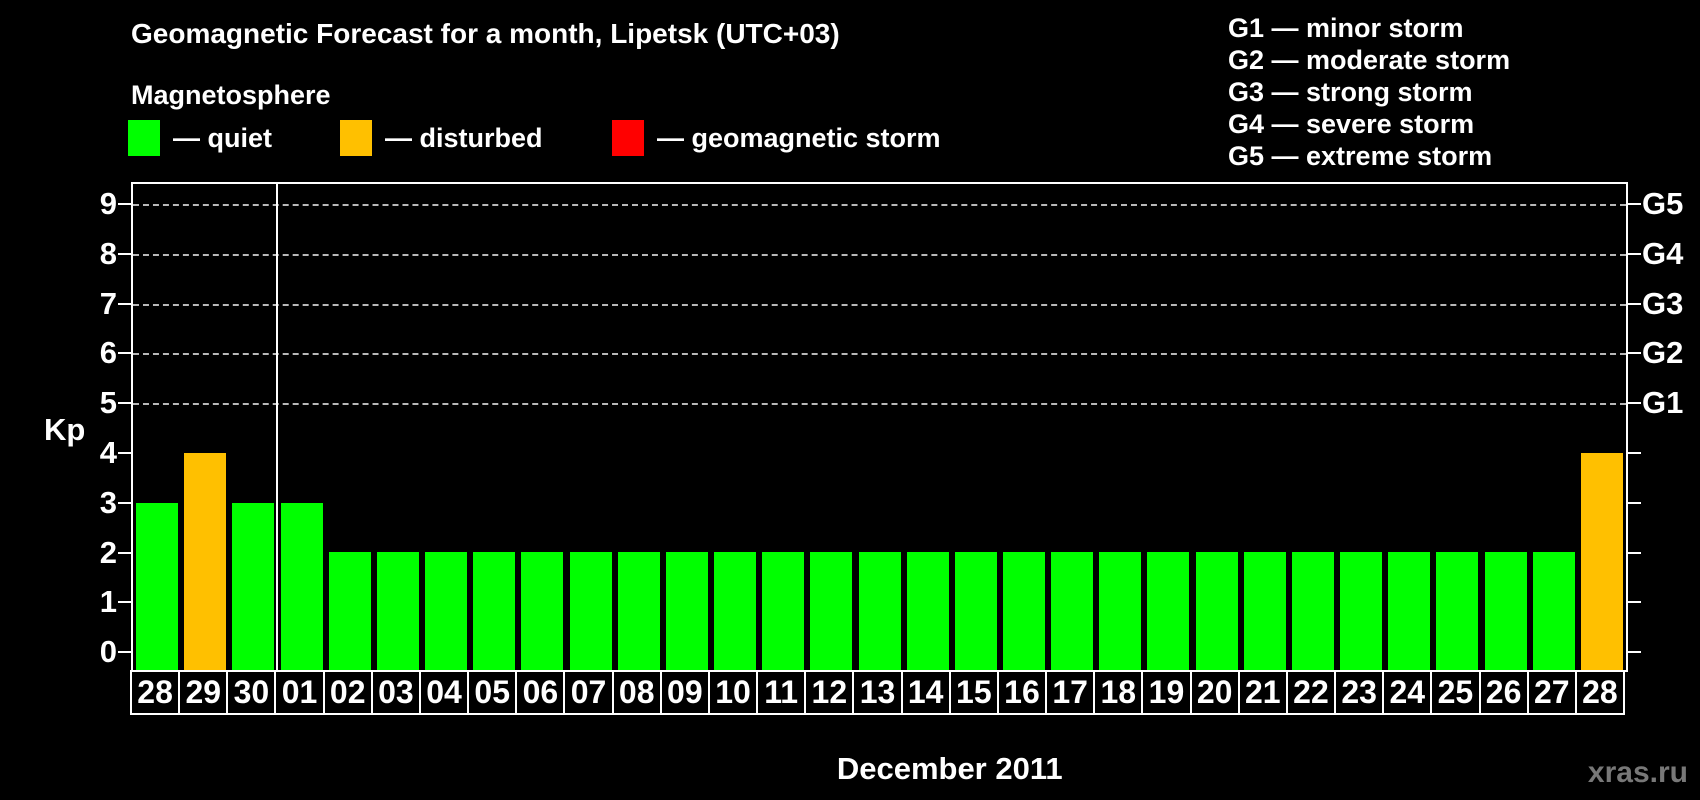 The width and height of the screenshot is (1700, 800). What do you see at coordinates (1637, 772) in the screenshot?
I see `watermark: xras.ru` at bounding box center [1637, 772].